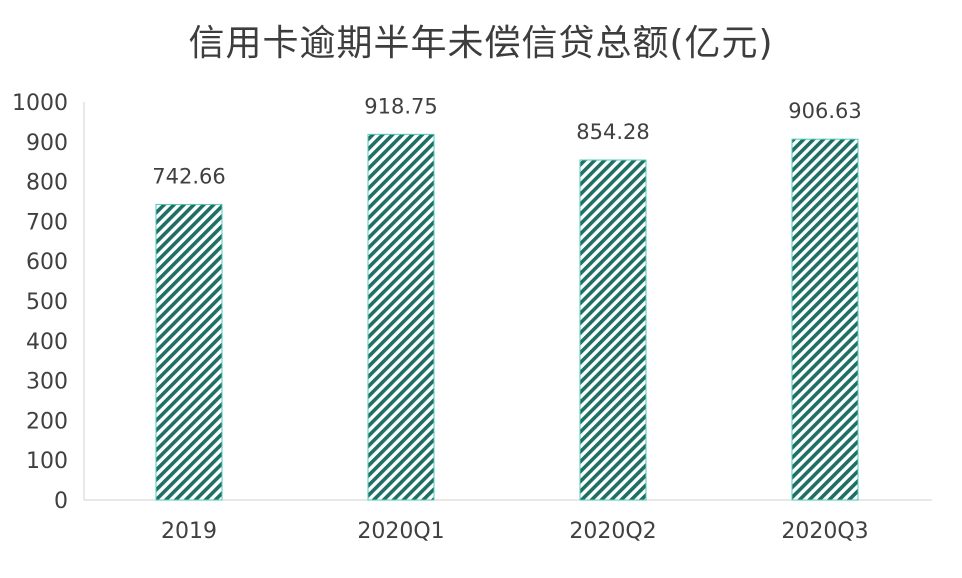  What do you see at coordinates (47, 262) in the screenshot?
I see `y-tick-label: 600` at bounding box center [47, 262].